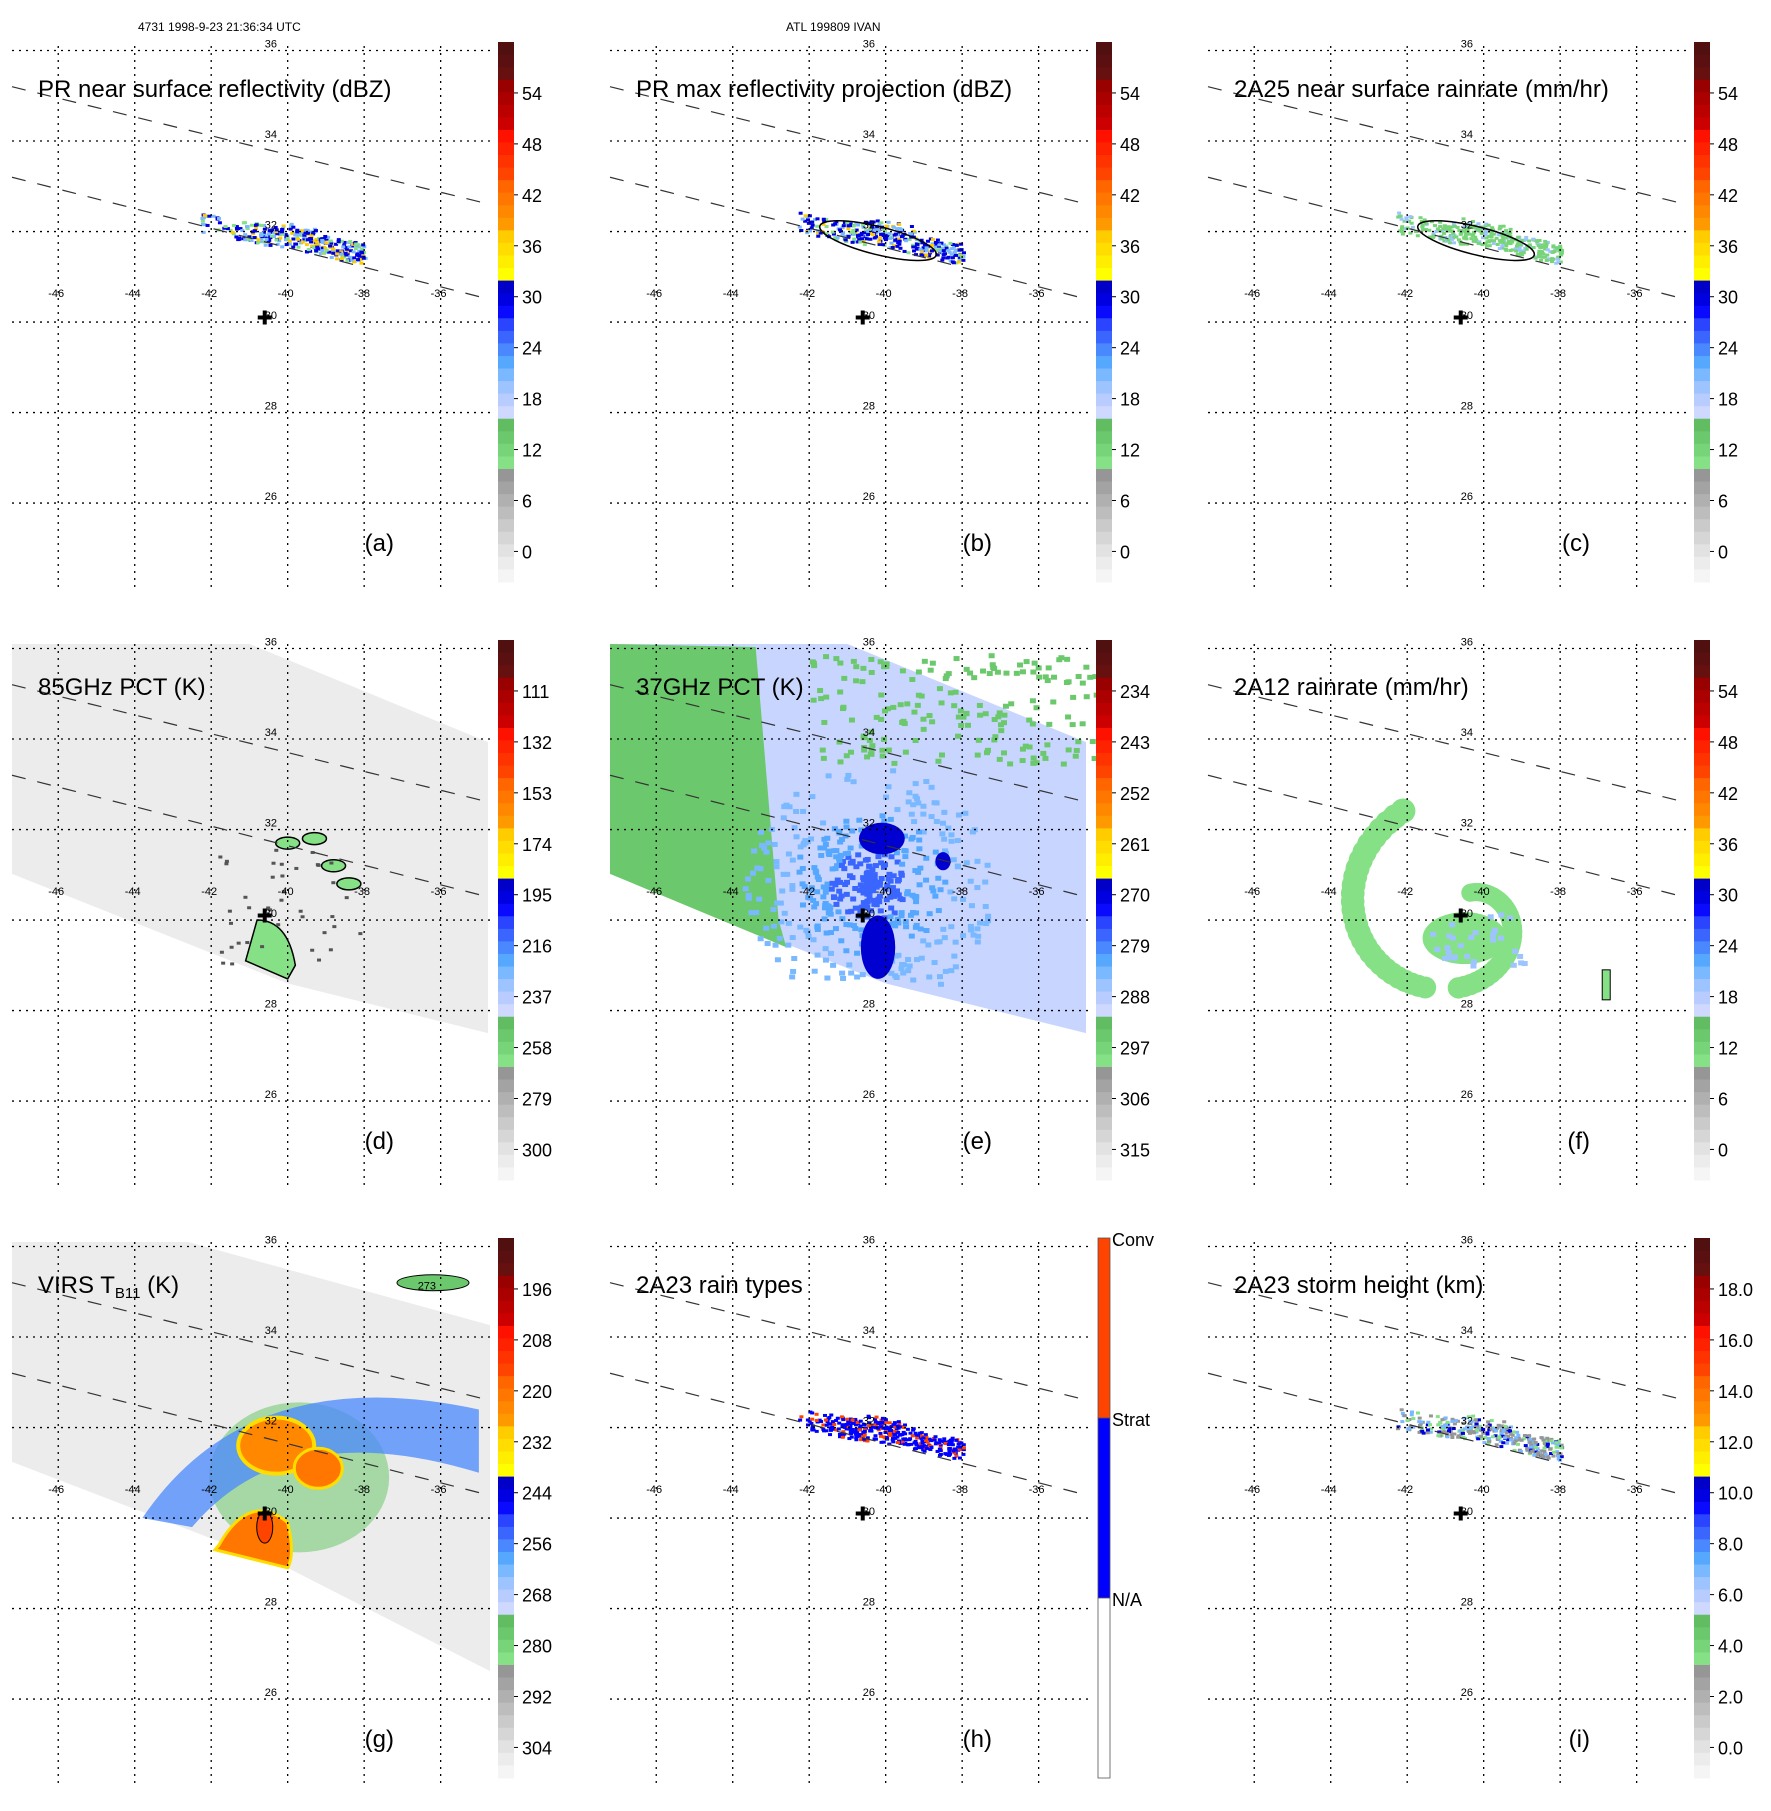  I want to click on lon-tick-label: -38, so click(1558, 1490).